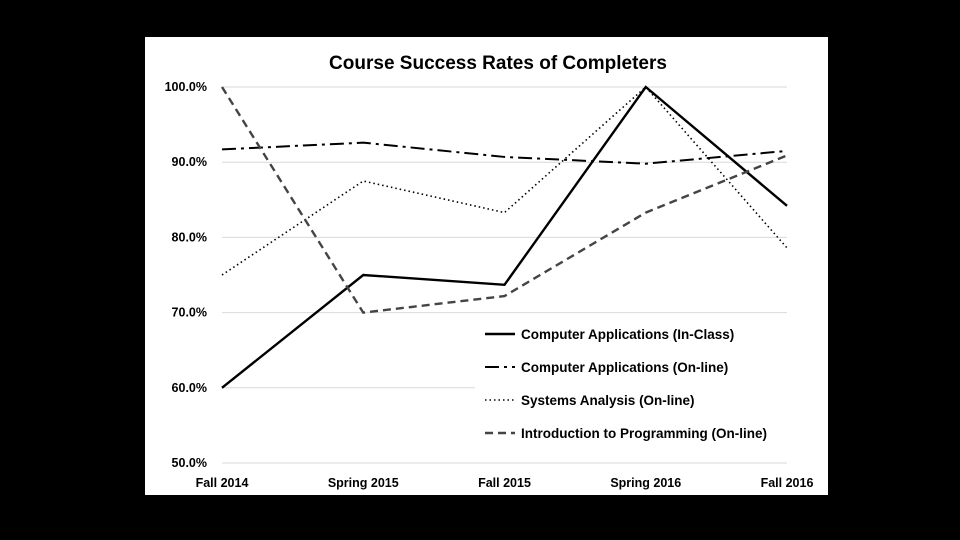 This screenshot has width=960, height=540. What do you see at coordinates (222, 483) in the screenshot?
I see `x-tick-label: Fall 2014` at bounding box center [222, 483].